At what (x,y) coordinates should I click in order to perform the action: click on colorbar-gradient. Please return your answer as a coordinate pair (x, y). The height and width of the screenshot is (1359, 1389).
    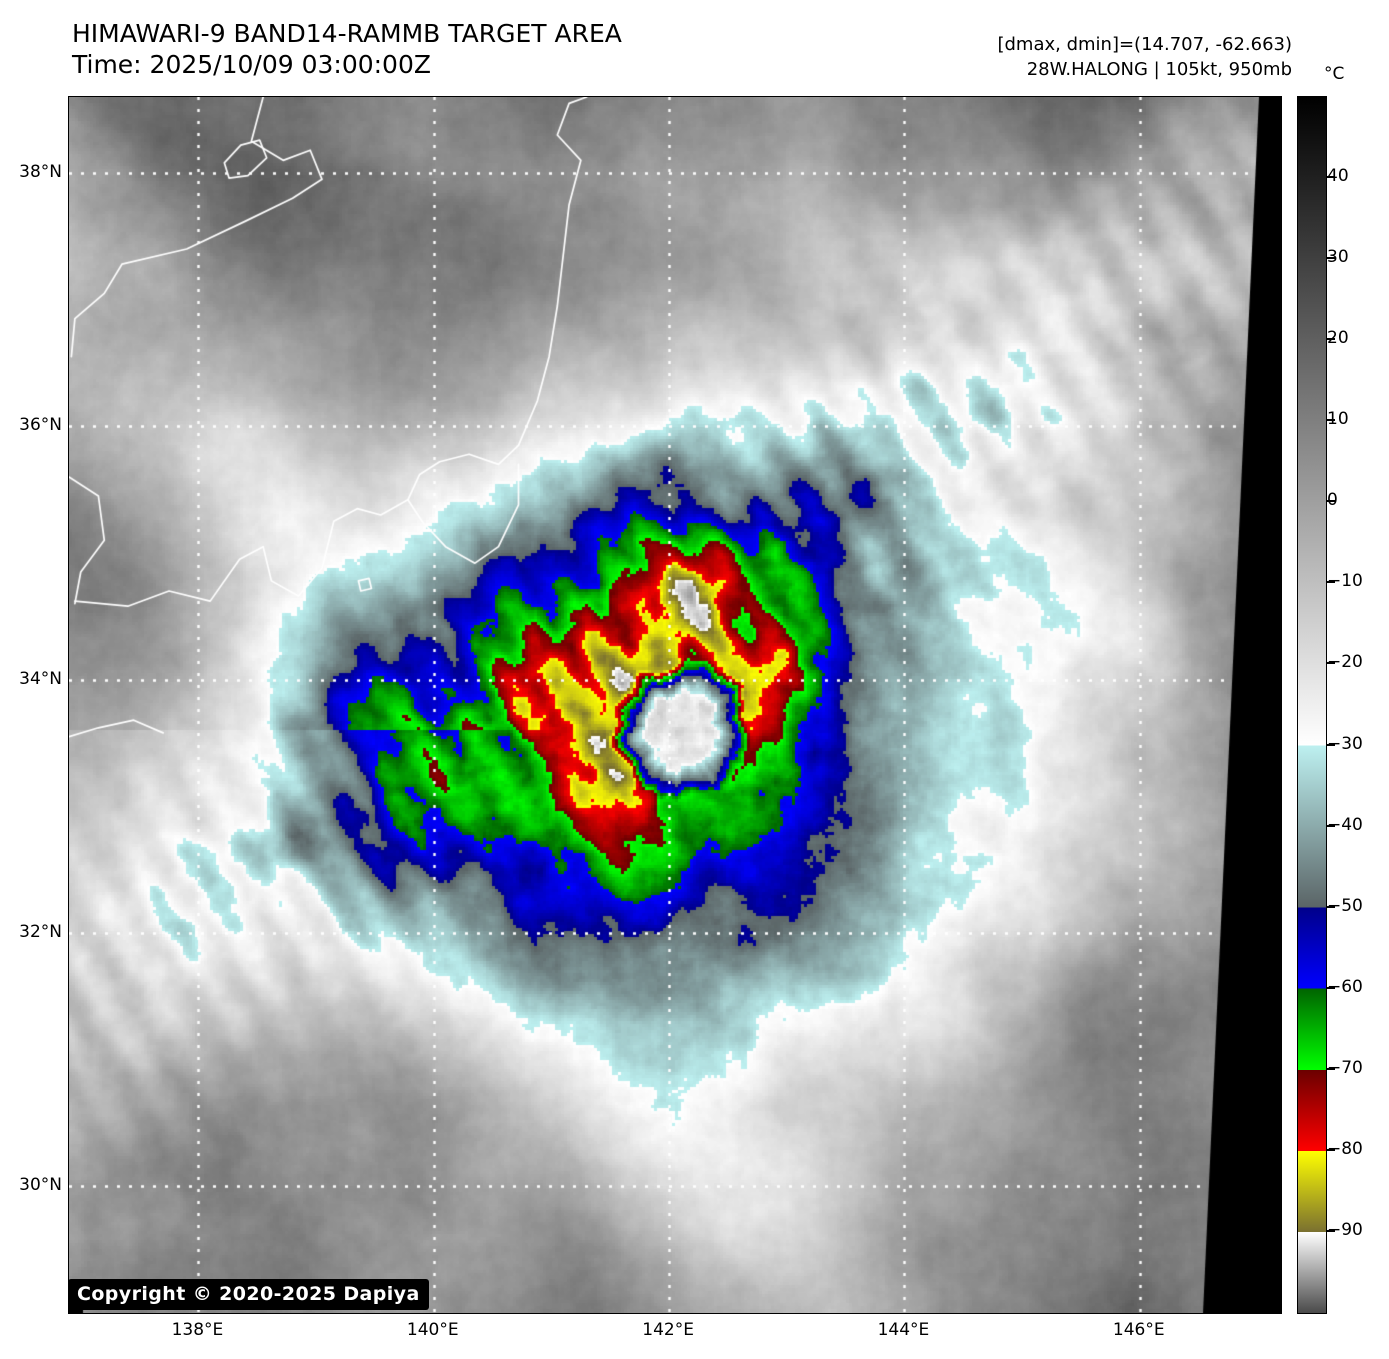
    Looking at the image, I should click on (1312, 705).